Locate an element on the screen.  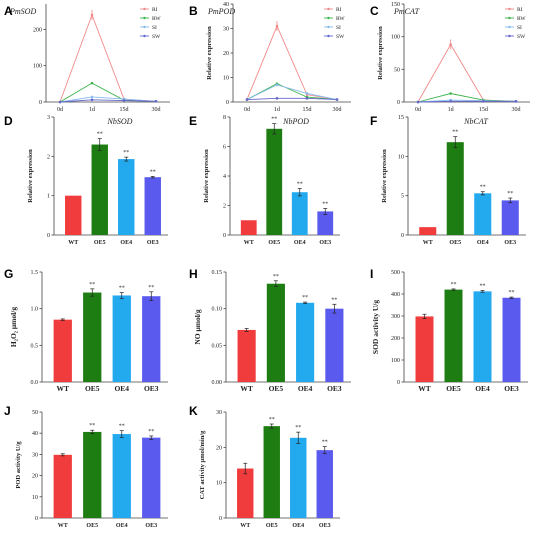
y-tick-label: 6 is located at coordinates (224, 148).